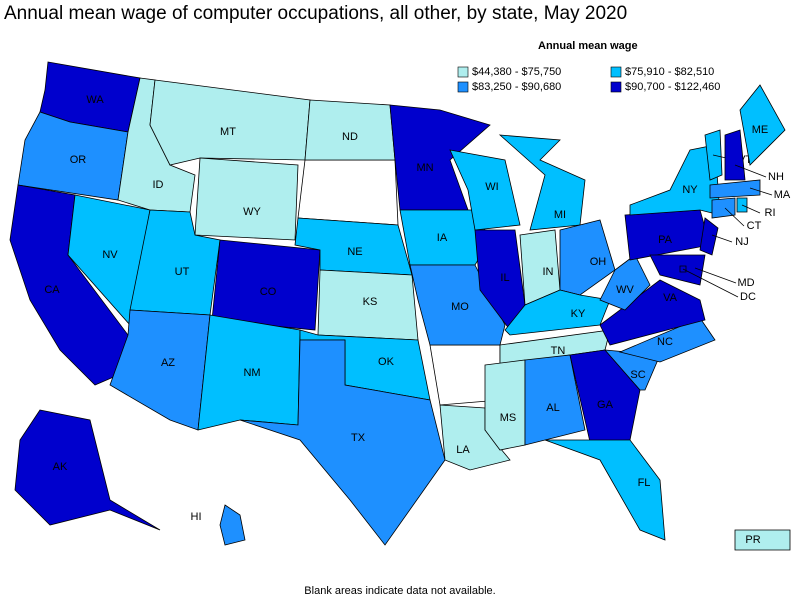 The height and width of the screenshot is (600, 800). What do you see at coordinates (560, 215) in the screenshot?
I see `state-label: MI` at bounding box center [560, 215].